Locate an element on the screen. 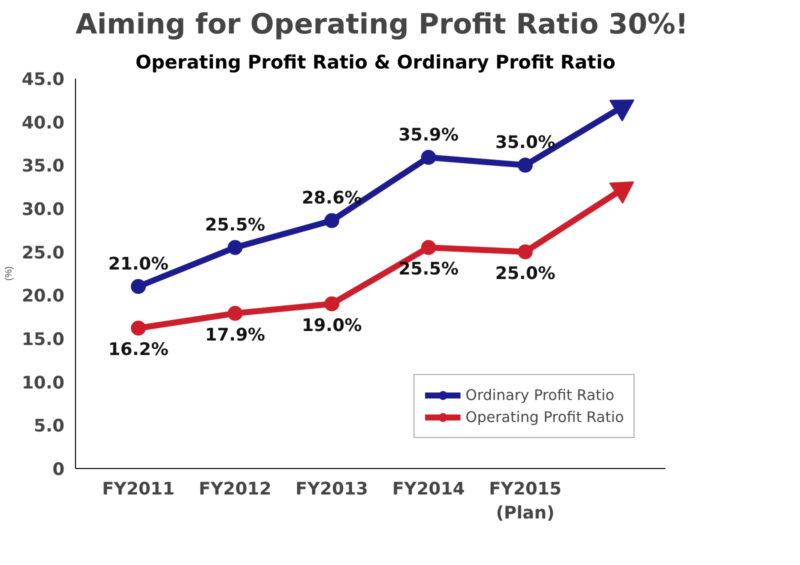 Image resolution: width=800 pixels, height=565 pixels. data-label: 28.6% is located at coordinates (332, 198).